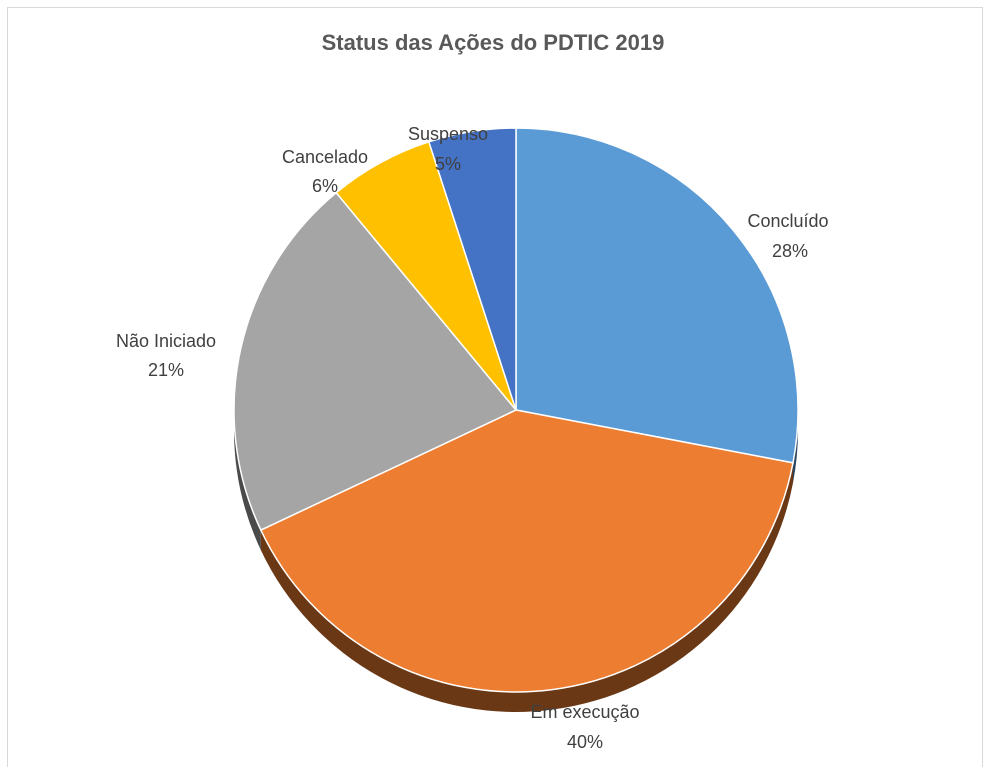 The image size is (986, 767). What do you see at coordinates (448, 164) in the screenshot?
I see `slice-percent-suspenso: 5%` at bounding box center [448, 164].